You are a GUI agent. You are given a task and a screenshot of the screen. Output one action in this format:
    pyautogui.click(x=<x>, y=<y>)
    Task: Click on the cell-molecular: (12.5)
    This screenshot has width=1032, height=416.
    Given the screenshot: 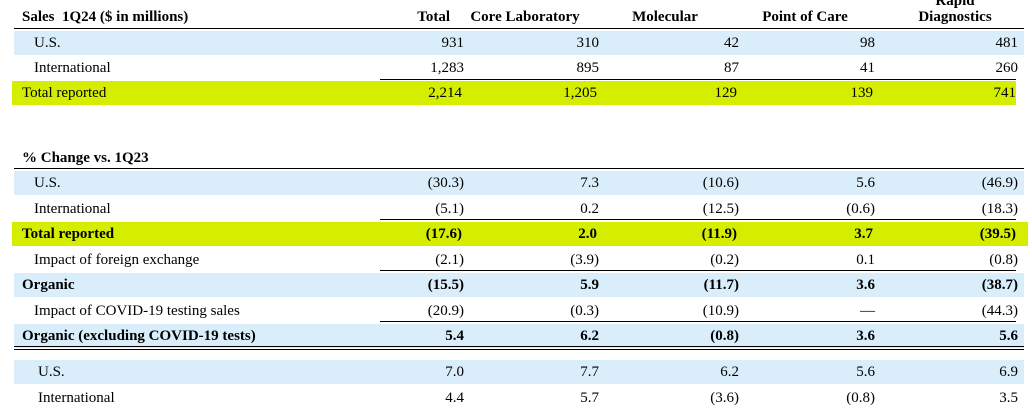 What is the action you would take?
    pyautogui.click(x=720, y=209)
    